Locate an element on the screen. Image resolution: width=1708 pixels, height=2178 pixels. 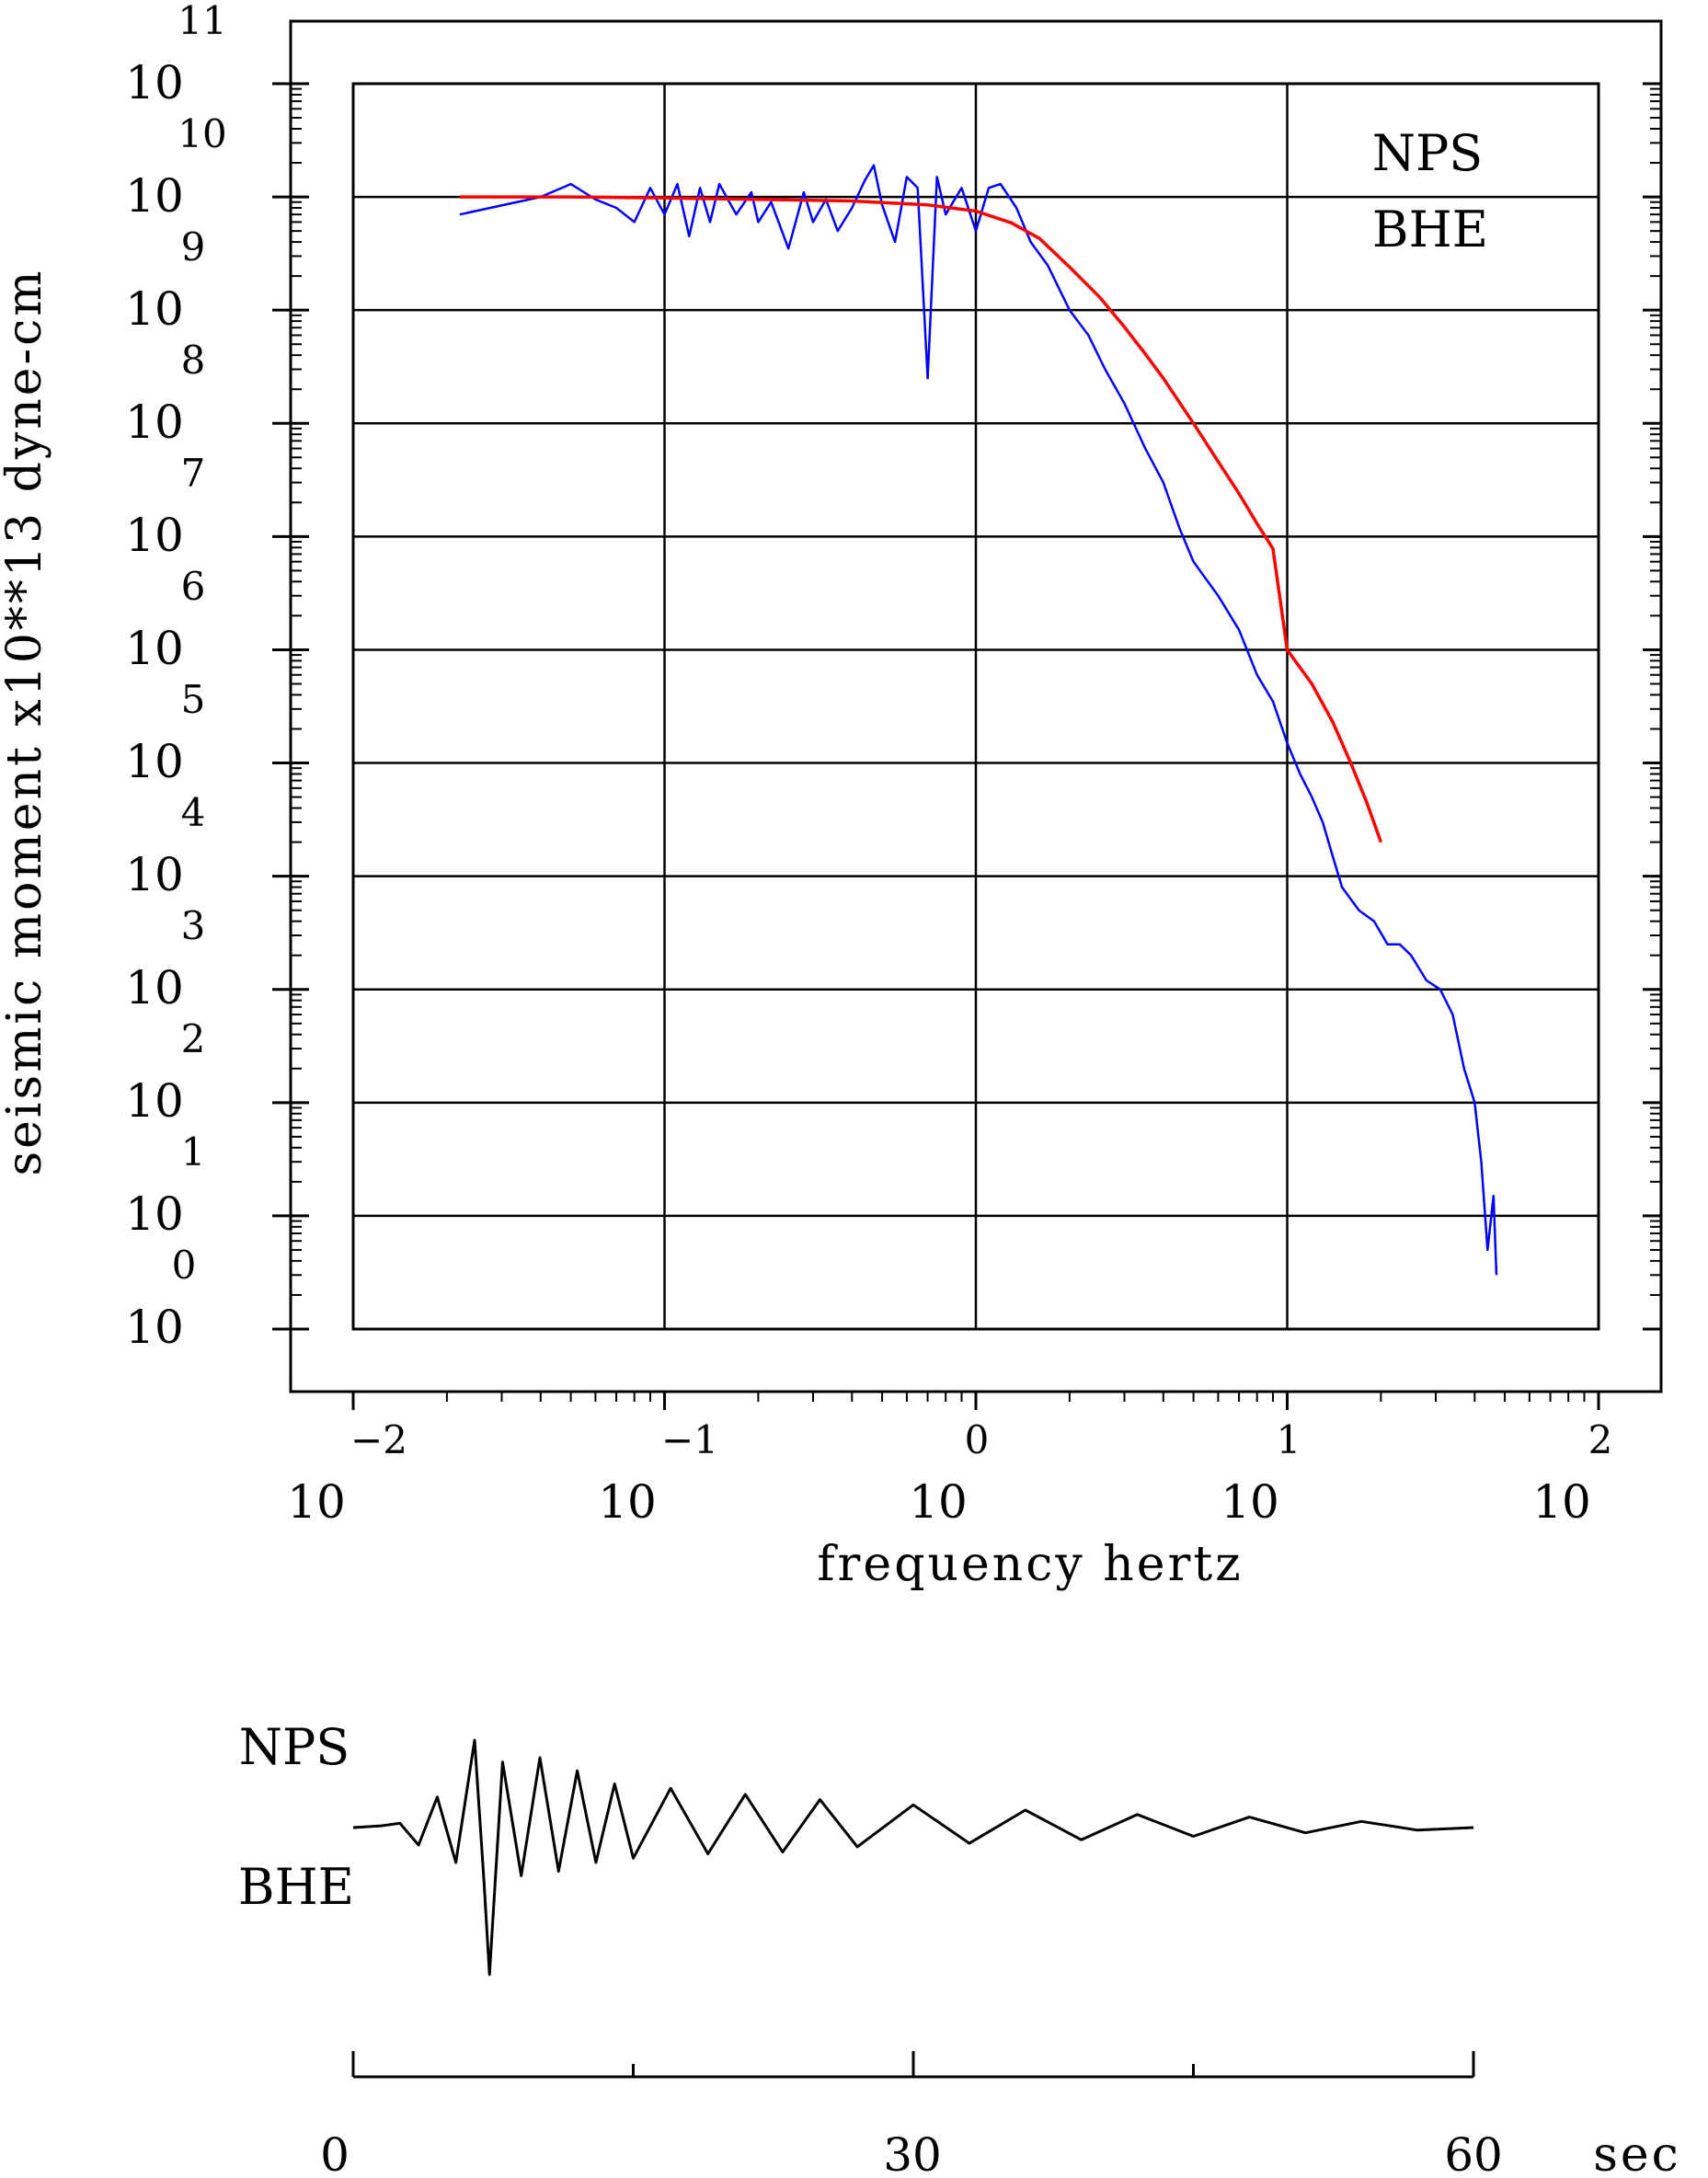
x-tick-labels: −2 10 −1 10 0 10 1 10 2 10 is located at coordinates (949, 1473).